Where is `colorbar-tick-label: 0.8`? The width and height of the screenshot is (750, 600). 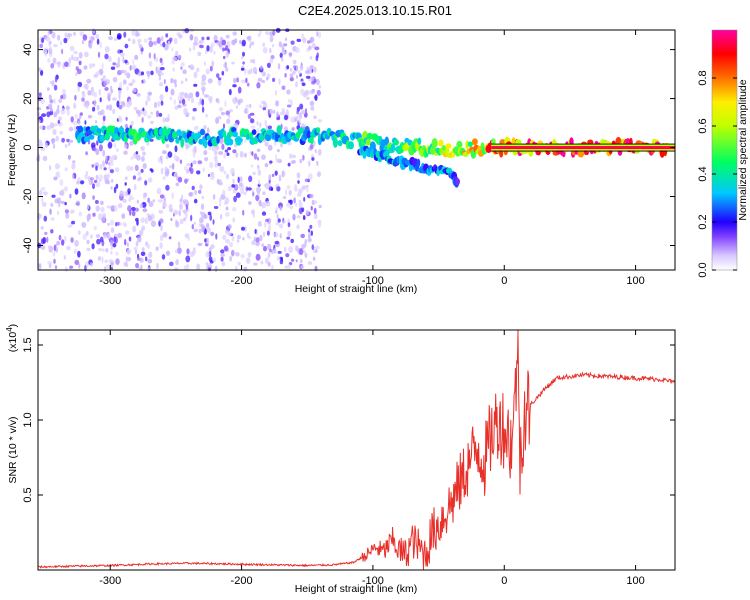 colorbar-tick-label: 0.8 is located at coordinates (703, 77).